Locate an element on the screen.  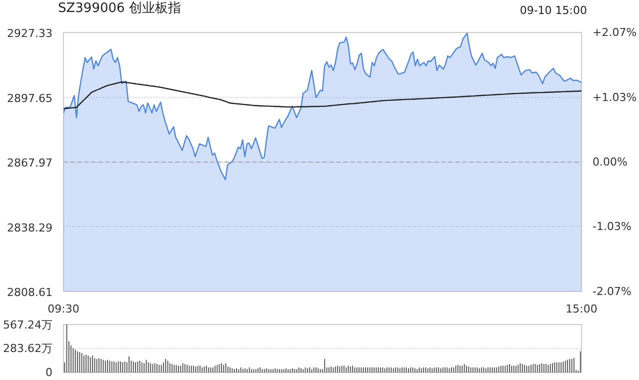
y-tick-label: 2838.29 is located at coordinates (30, 227).